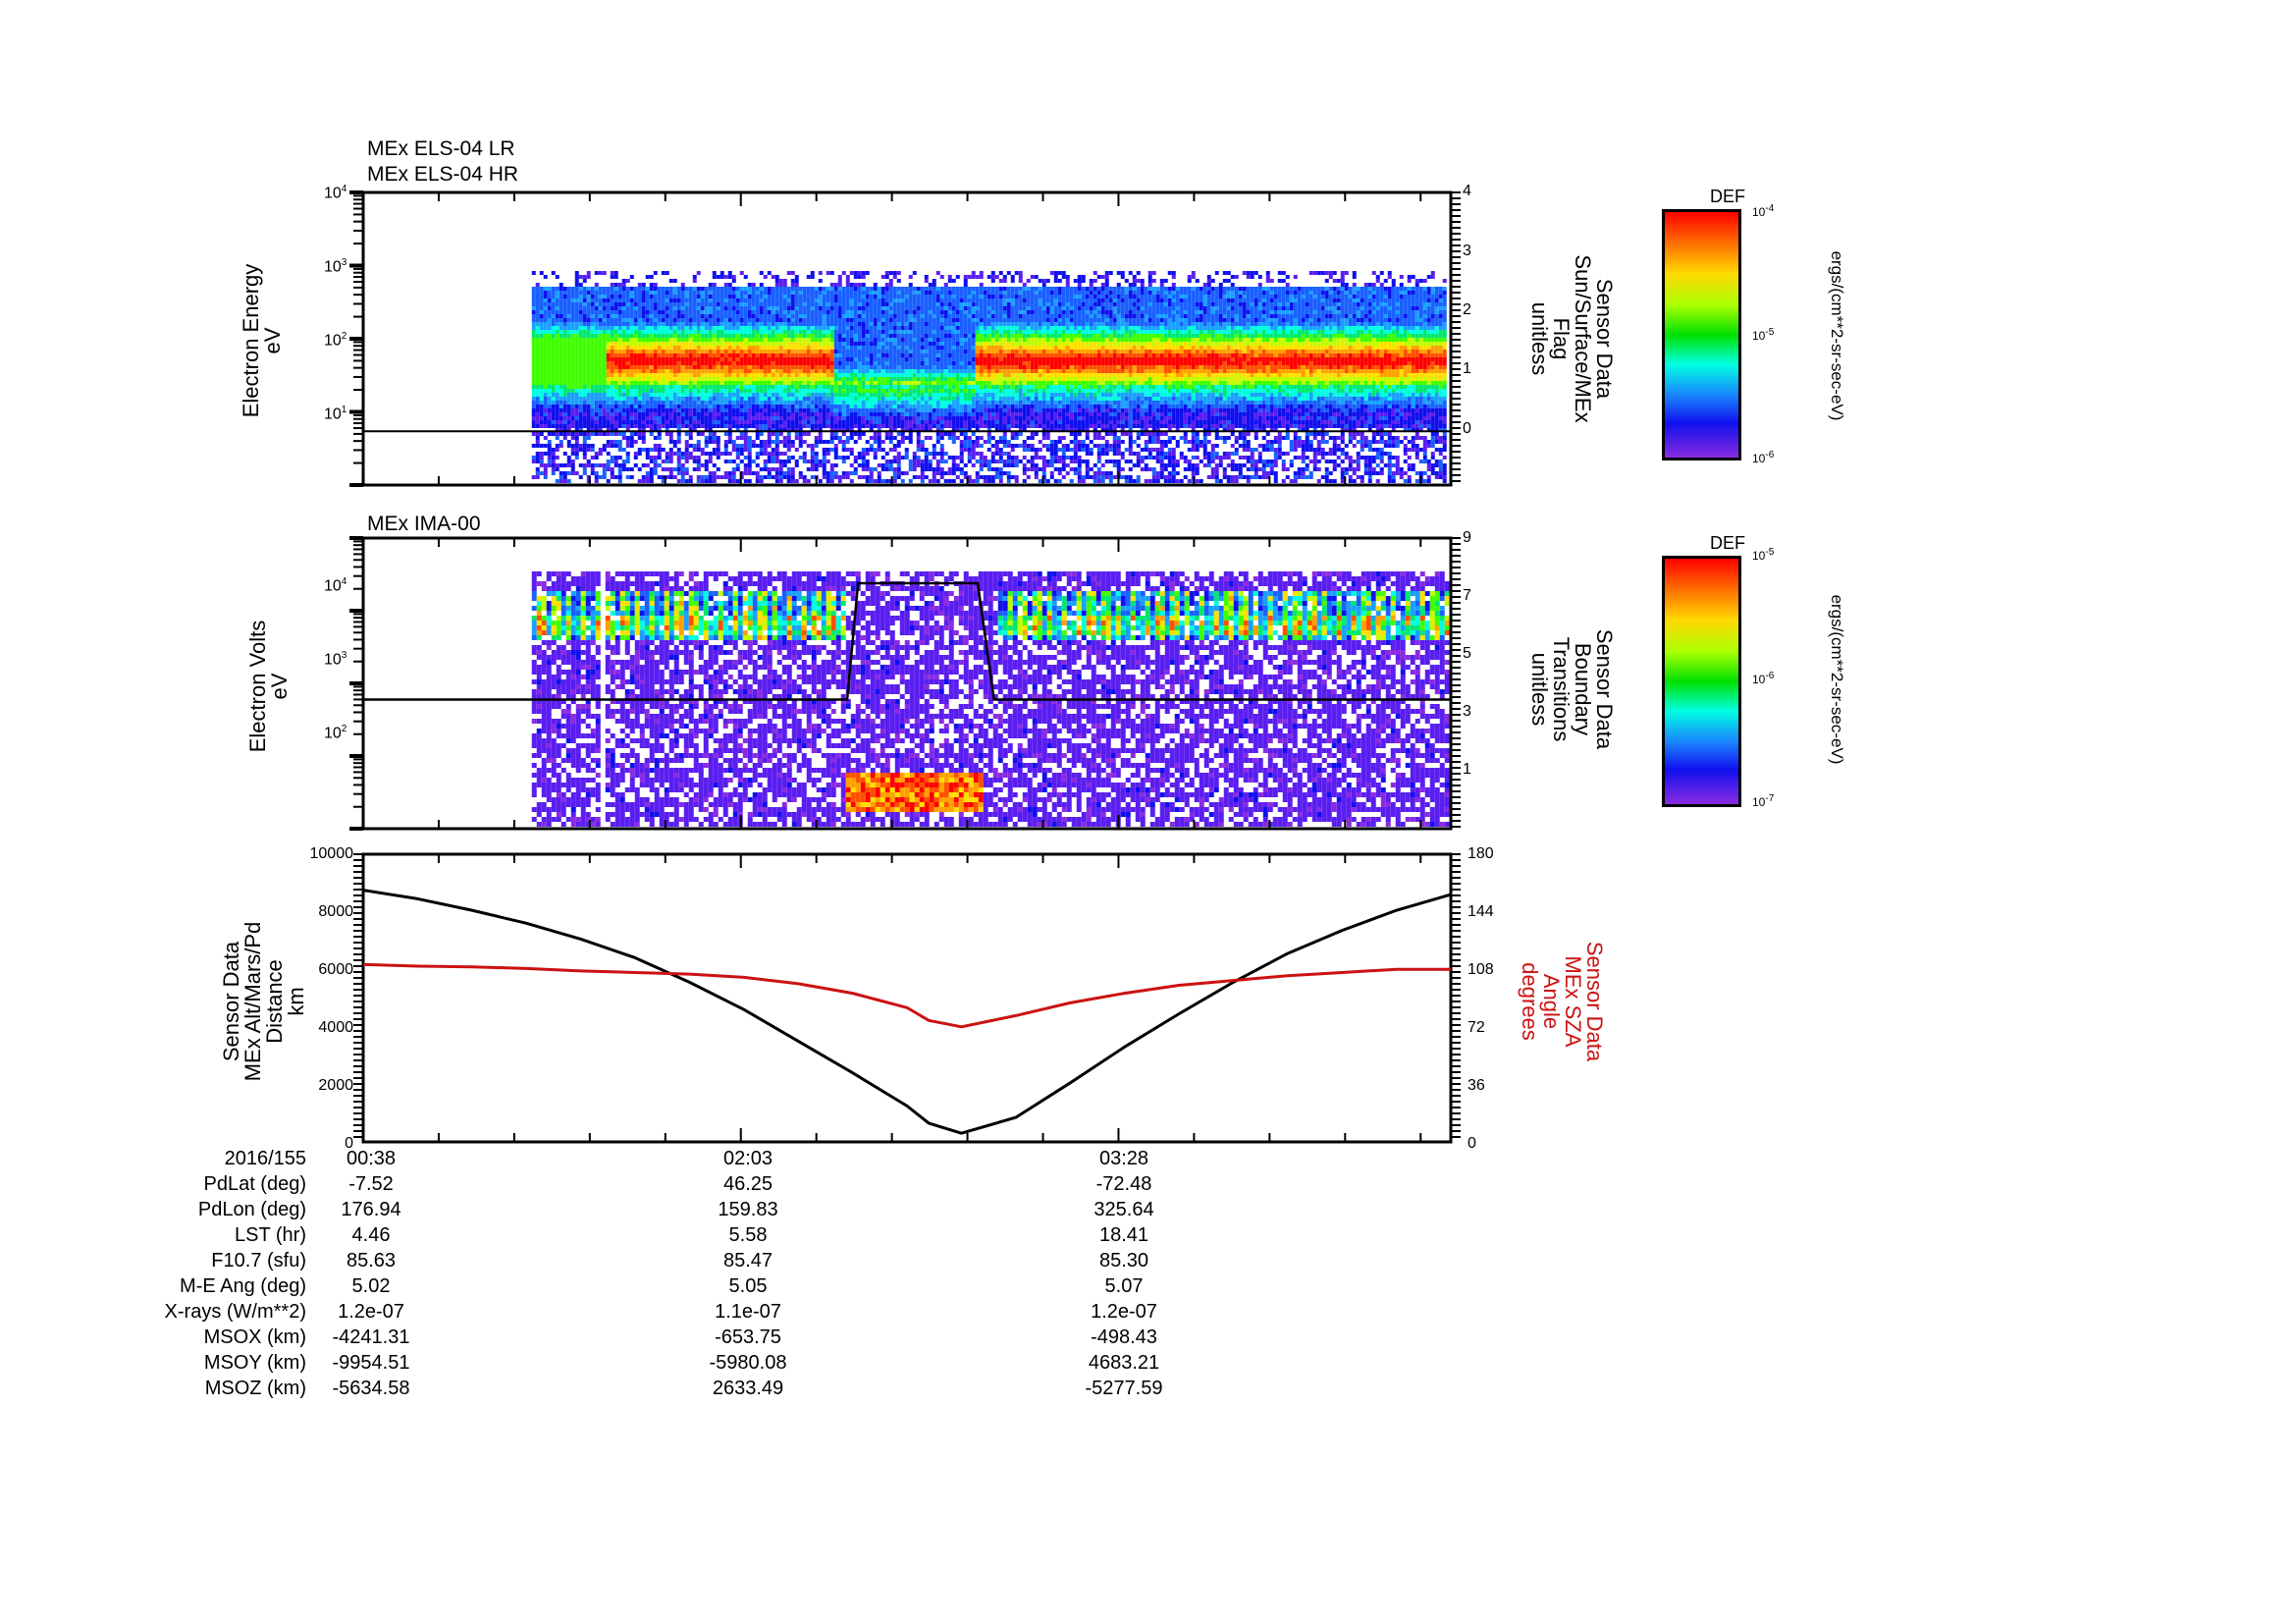 The width and height of the screenshot is (2296, 1623). I want to click on top-ytick-10e3: 10³, so click(335, 266).